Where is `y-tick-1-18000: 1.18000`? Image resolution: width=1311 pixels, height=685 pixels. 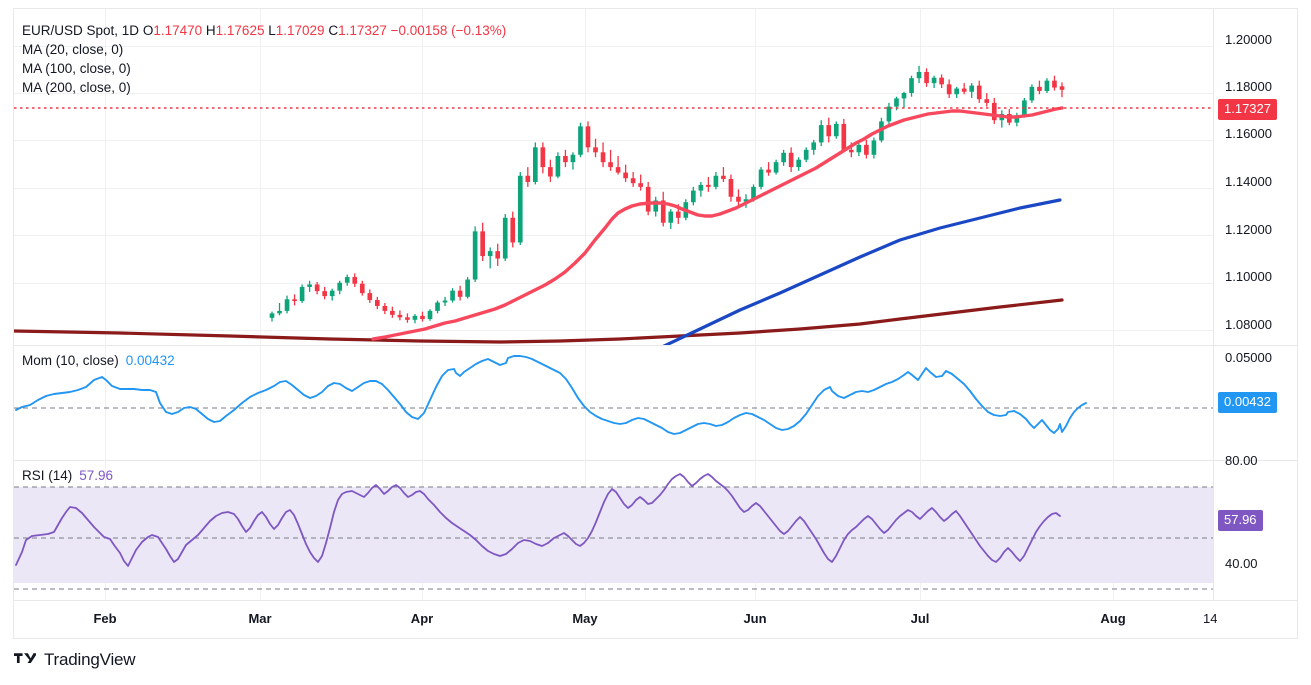 y-tick-1-18000: 1.18000 is located at coordinates (1248, 86).